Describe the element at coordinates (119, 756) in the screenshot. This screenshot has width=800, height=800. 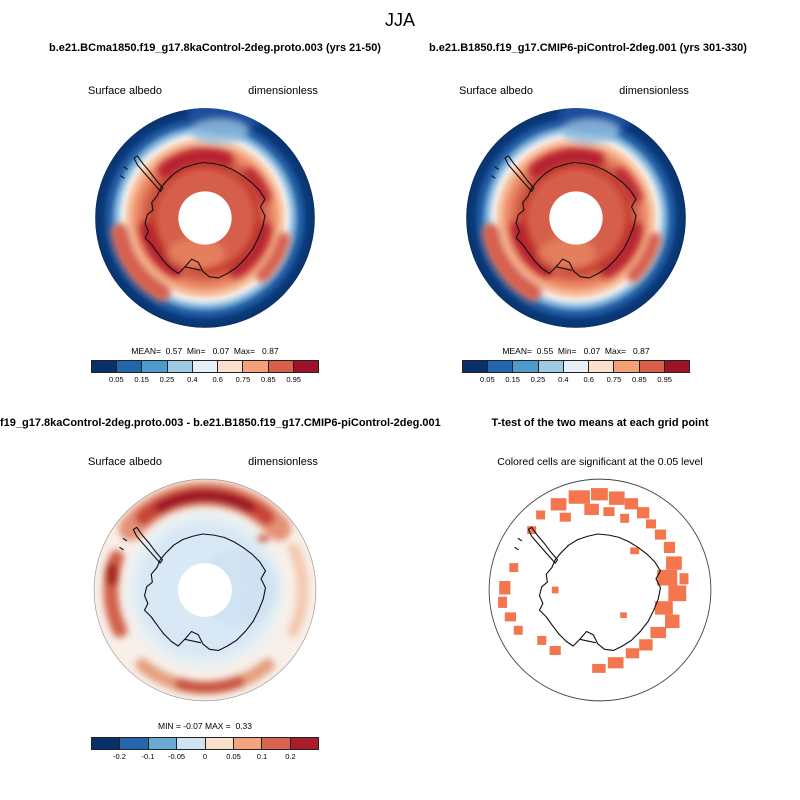
I see `colorbar-tick-label: -0.2` at that location.